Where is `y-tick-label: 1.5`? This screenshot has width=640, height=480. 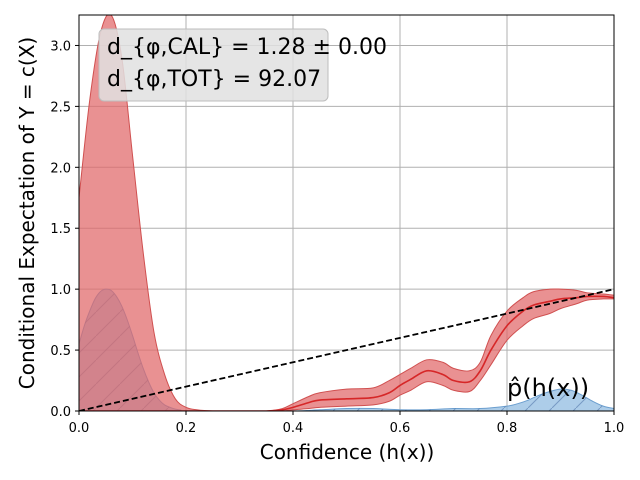 y-tick-label: 1.5 is located at coordinates (60, 229).